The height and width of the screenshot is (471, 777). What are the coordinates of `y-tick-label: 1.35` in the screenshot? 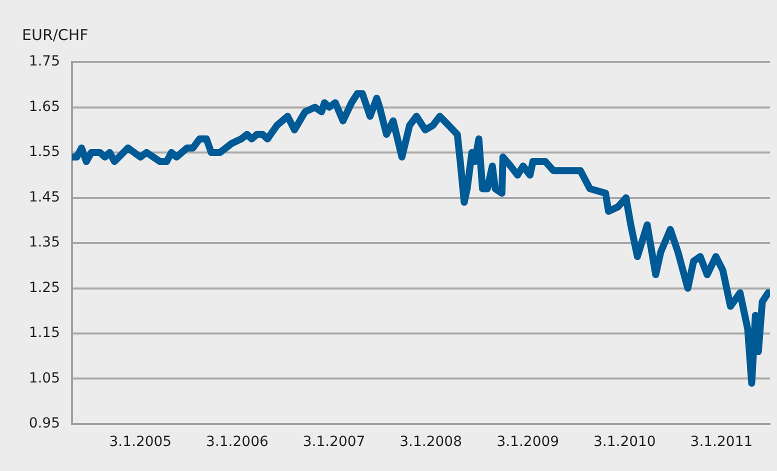 It's located at (44, 242).